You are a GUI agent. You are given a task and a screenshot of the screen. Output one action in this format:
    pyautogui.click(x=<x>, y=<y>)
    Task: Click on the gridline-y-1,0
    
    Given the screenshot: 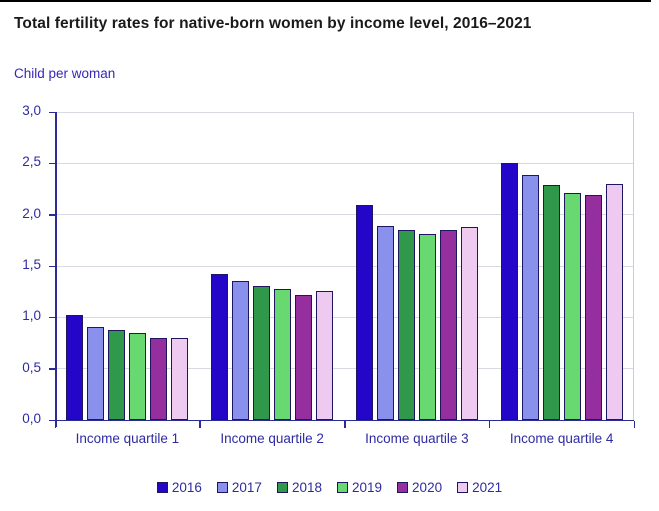 What is the action you would take?
    pyautogui.click(x=344, y=317)
    